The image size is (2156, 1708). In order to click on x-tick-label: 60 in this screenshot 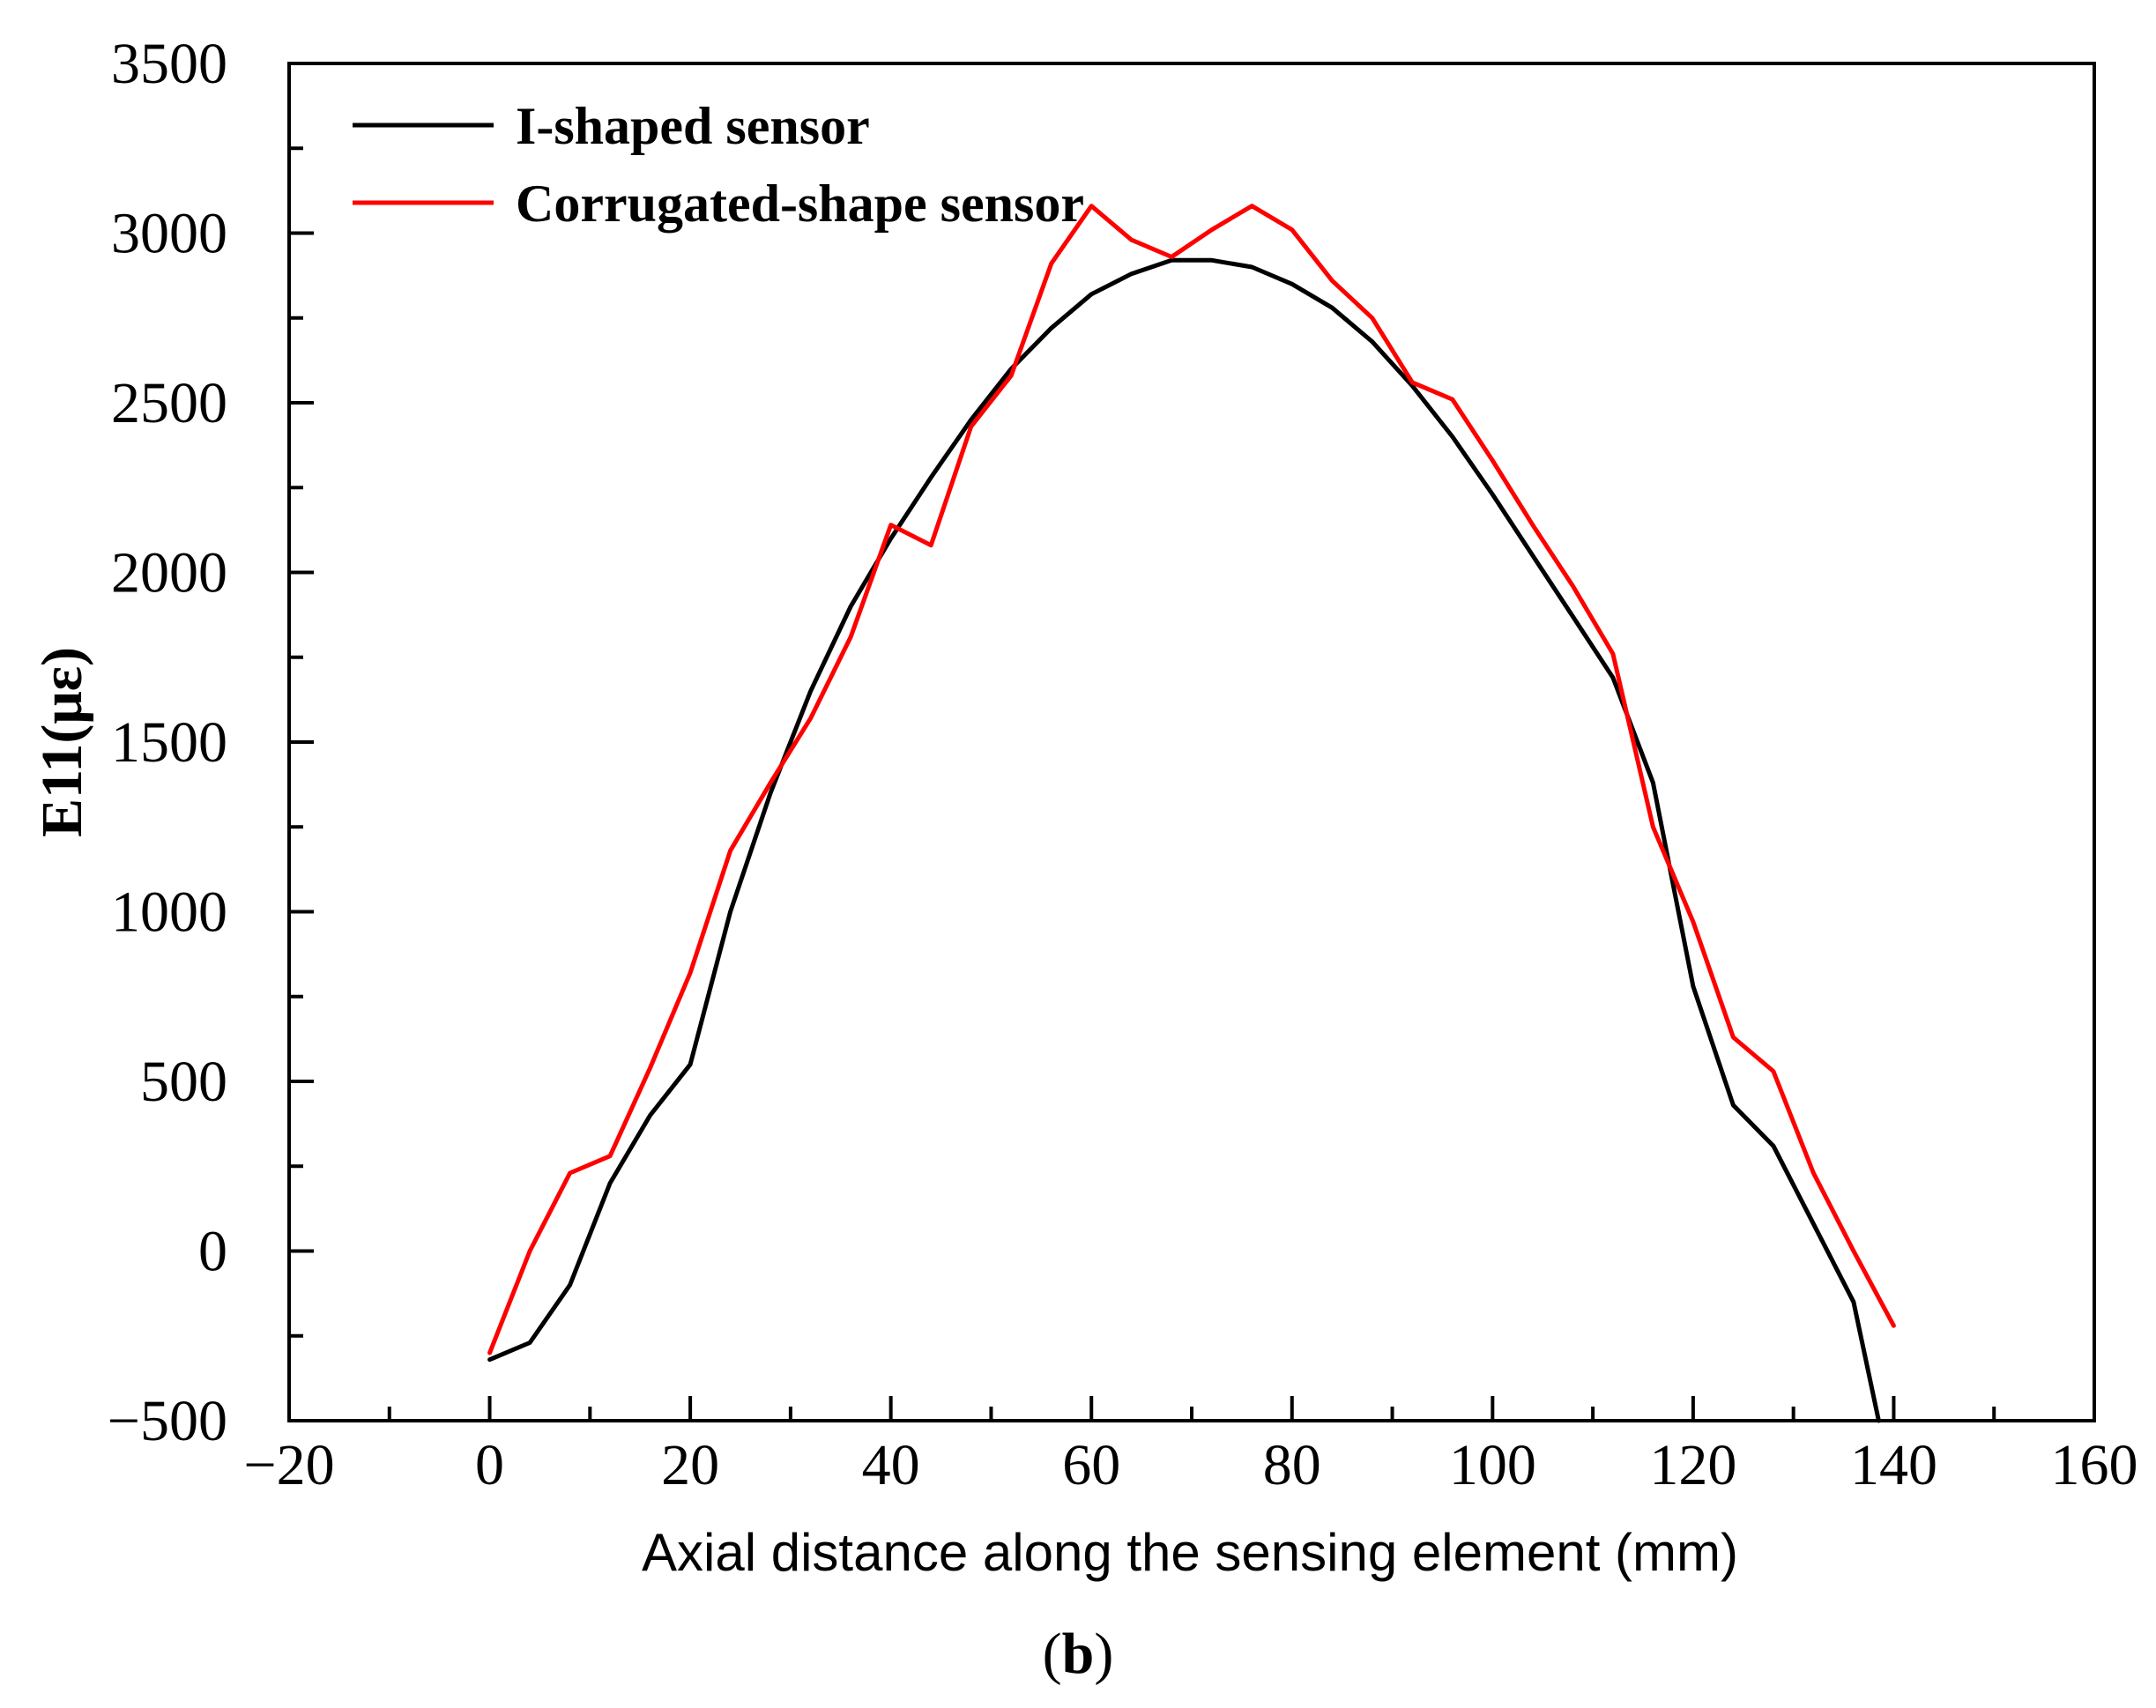, I will do `click(1091, 1465)`.